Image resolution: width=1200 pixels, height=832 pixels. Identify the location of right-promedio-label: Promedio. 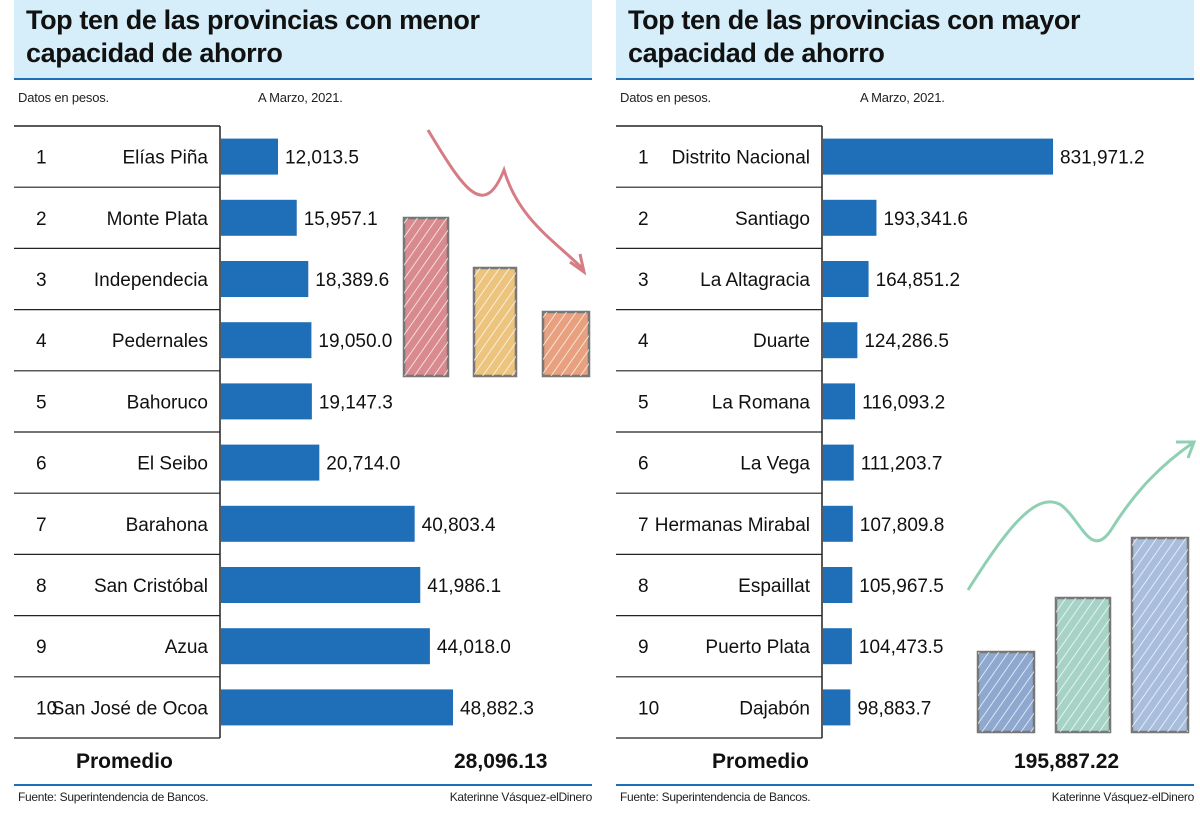
(760, 761).